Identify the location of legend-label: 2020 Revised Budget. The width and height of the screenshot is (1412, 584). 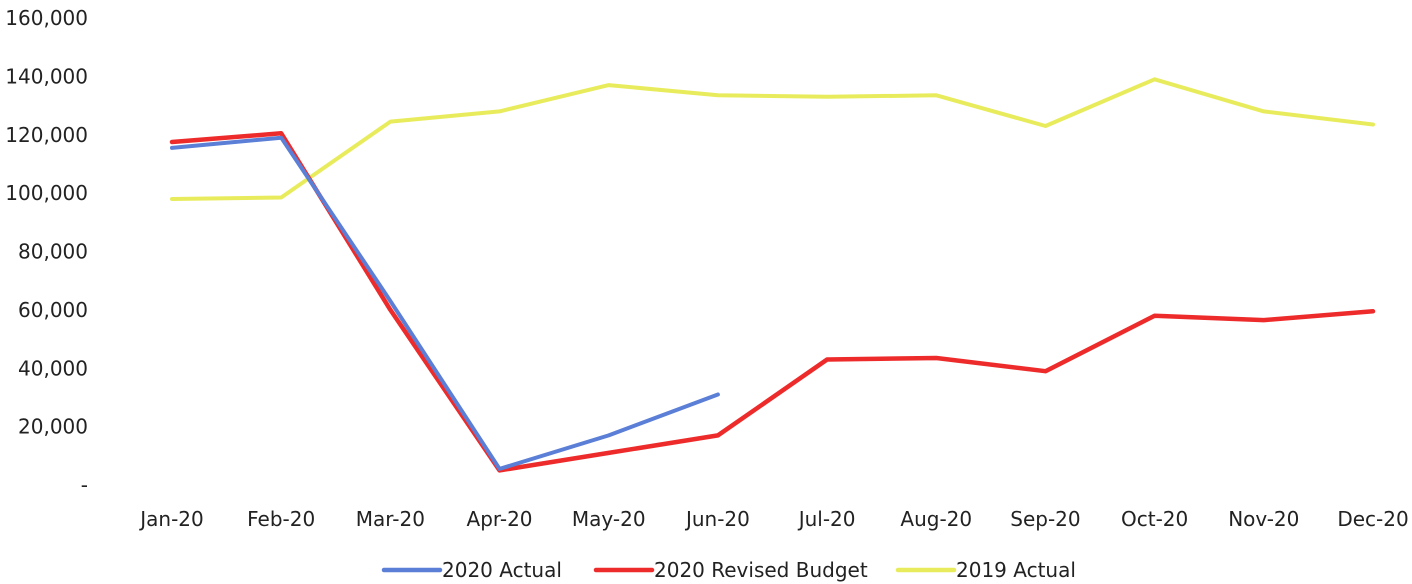
(761, 570).